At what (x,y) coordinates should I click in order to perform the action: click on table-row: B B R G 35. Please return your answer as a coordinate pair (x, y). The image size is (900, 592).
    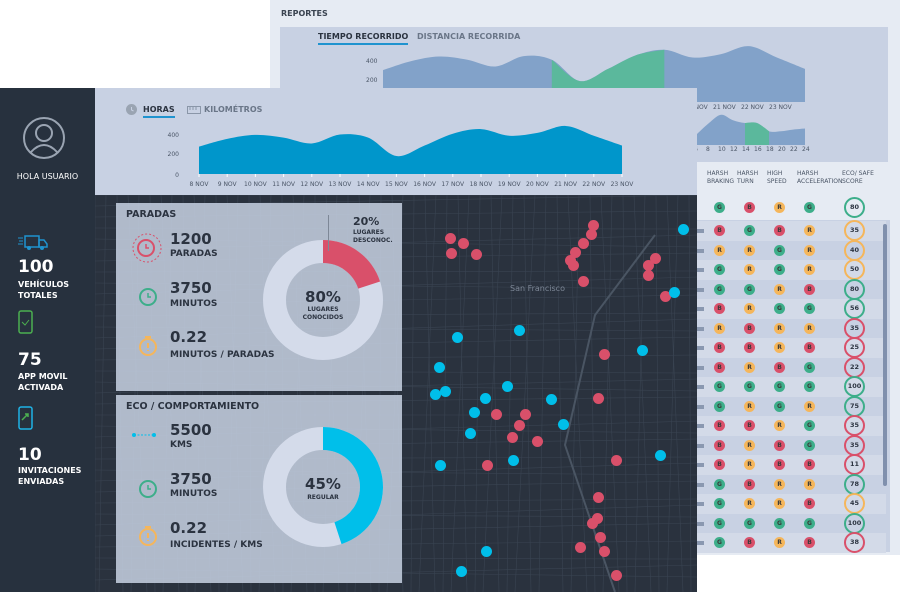
    Looking at the image, I should click on (788, 425).